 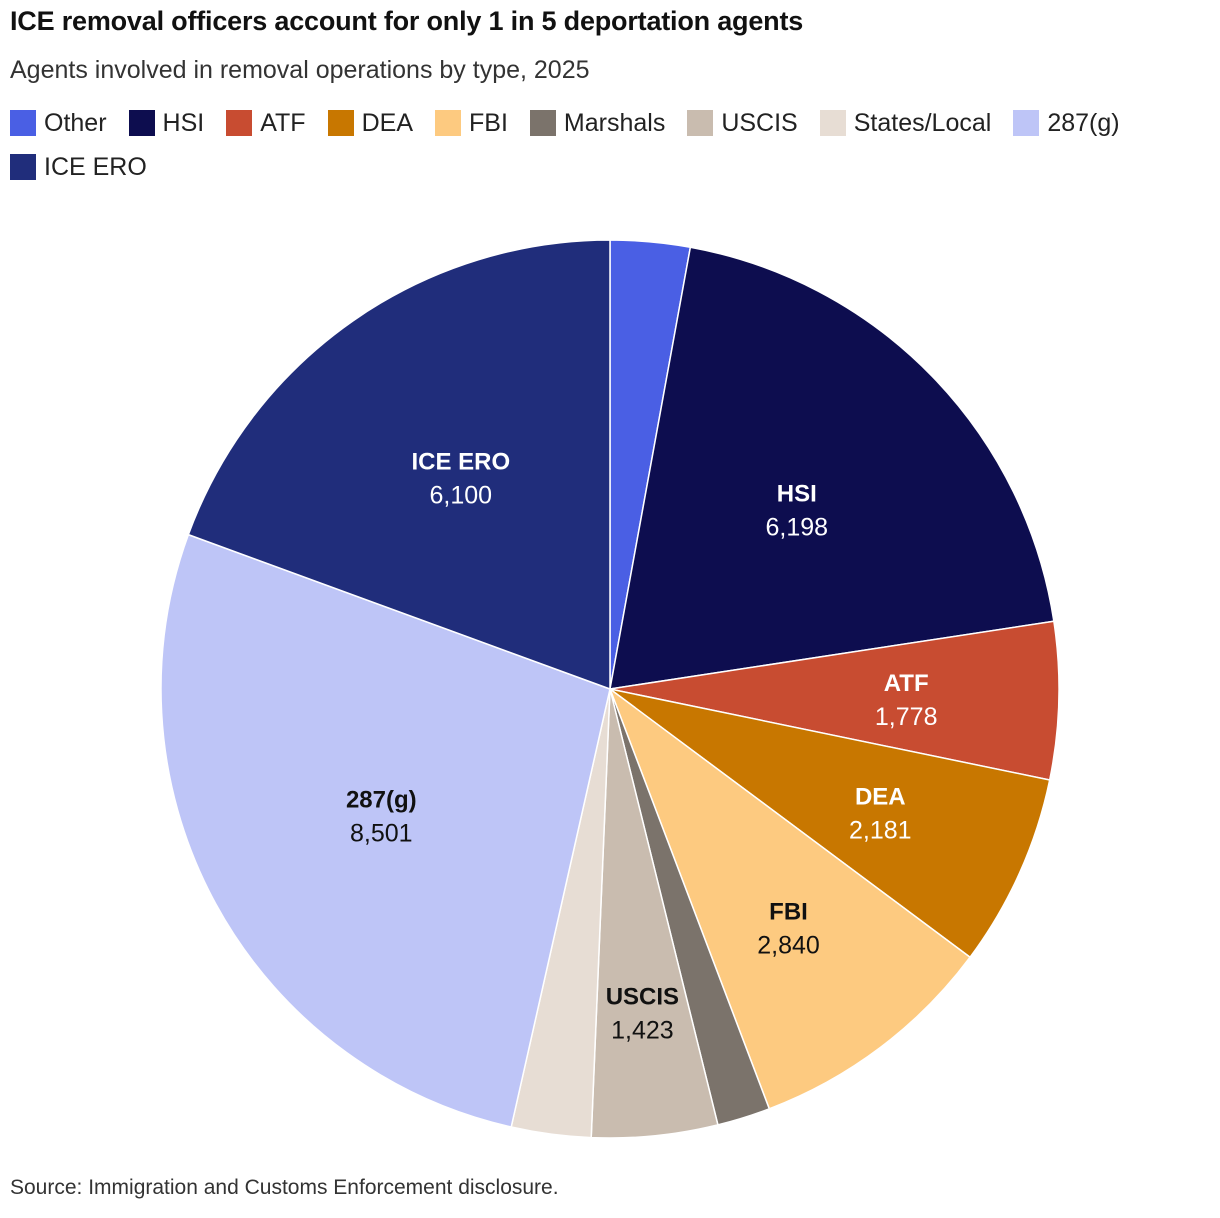 I want to click on slice-label-name: ATF, so click(x=906, y=683).